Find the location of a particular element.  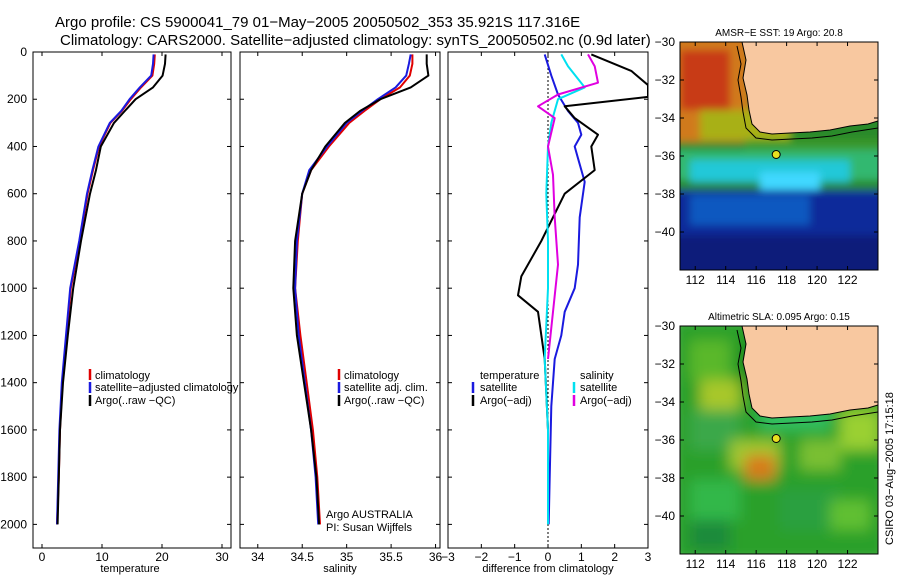

sla-float-marker is located at coordinates (776, 438).